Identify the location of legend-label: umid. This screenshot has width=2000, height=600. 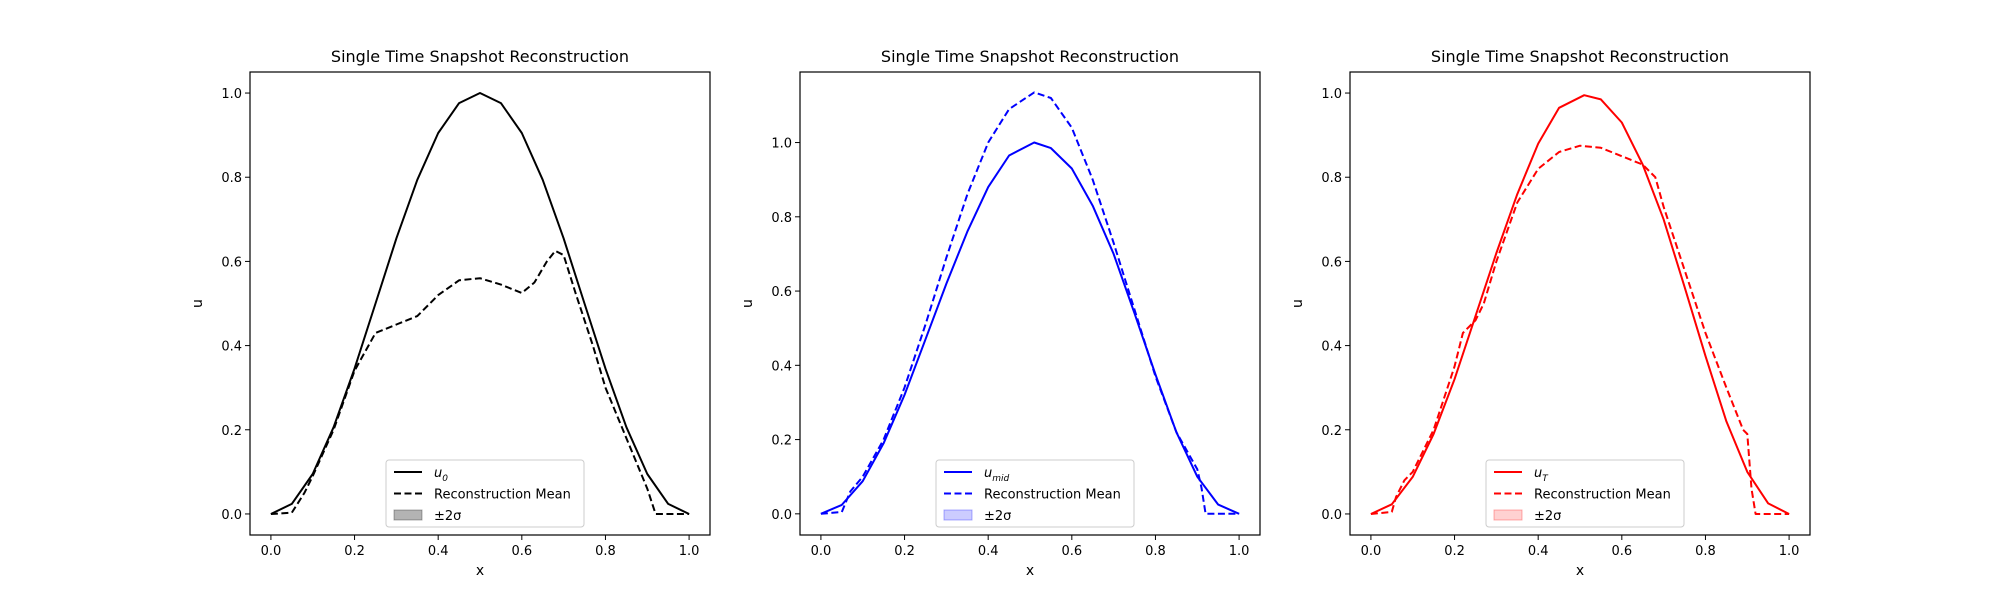
(997, 475).